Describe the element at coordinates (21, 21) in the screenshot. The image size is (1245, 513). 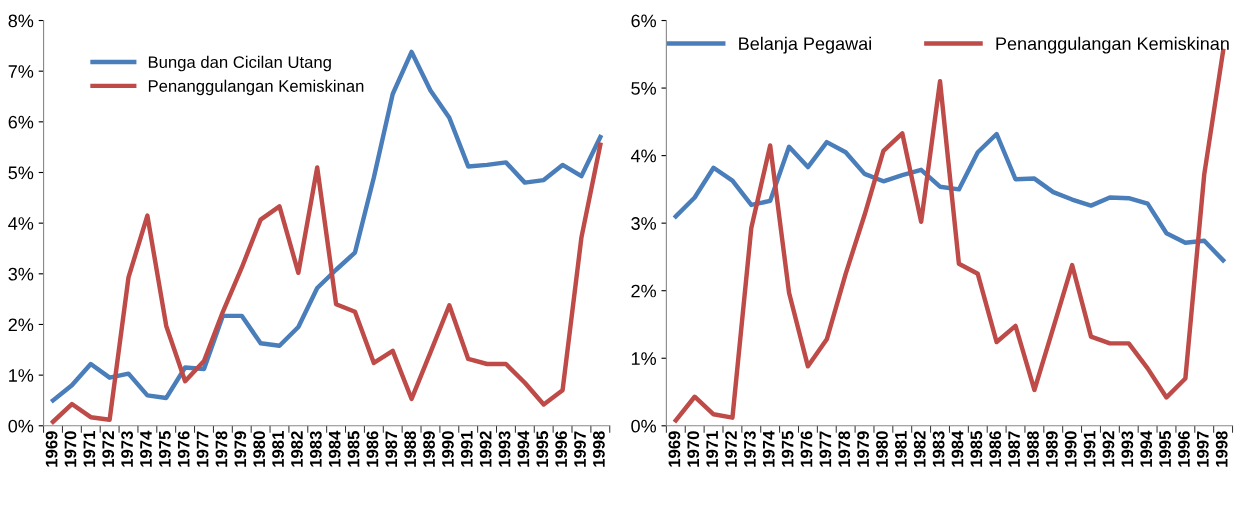
I see `y-tick-label: 8%` at that location.